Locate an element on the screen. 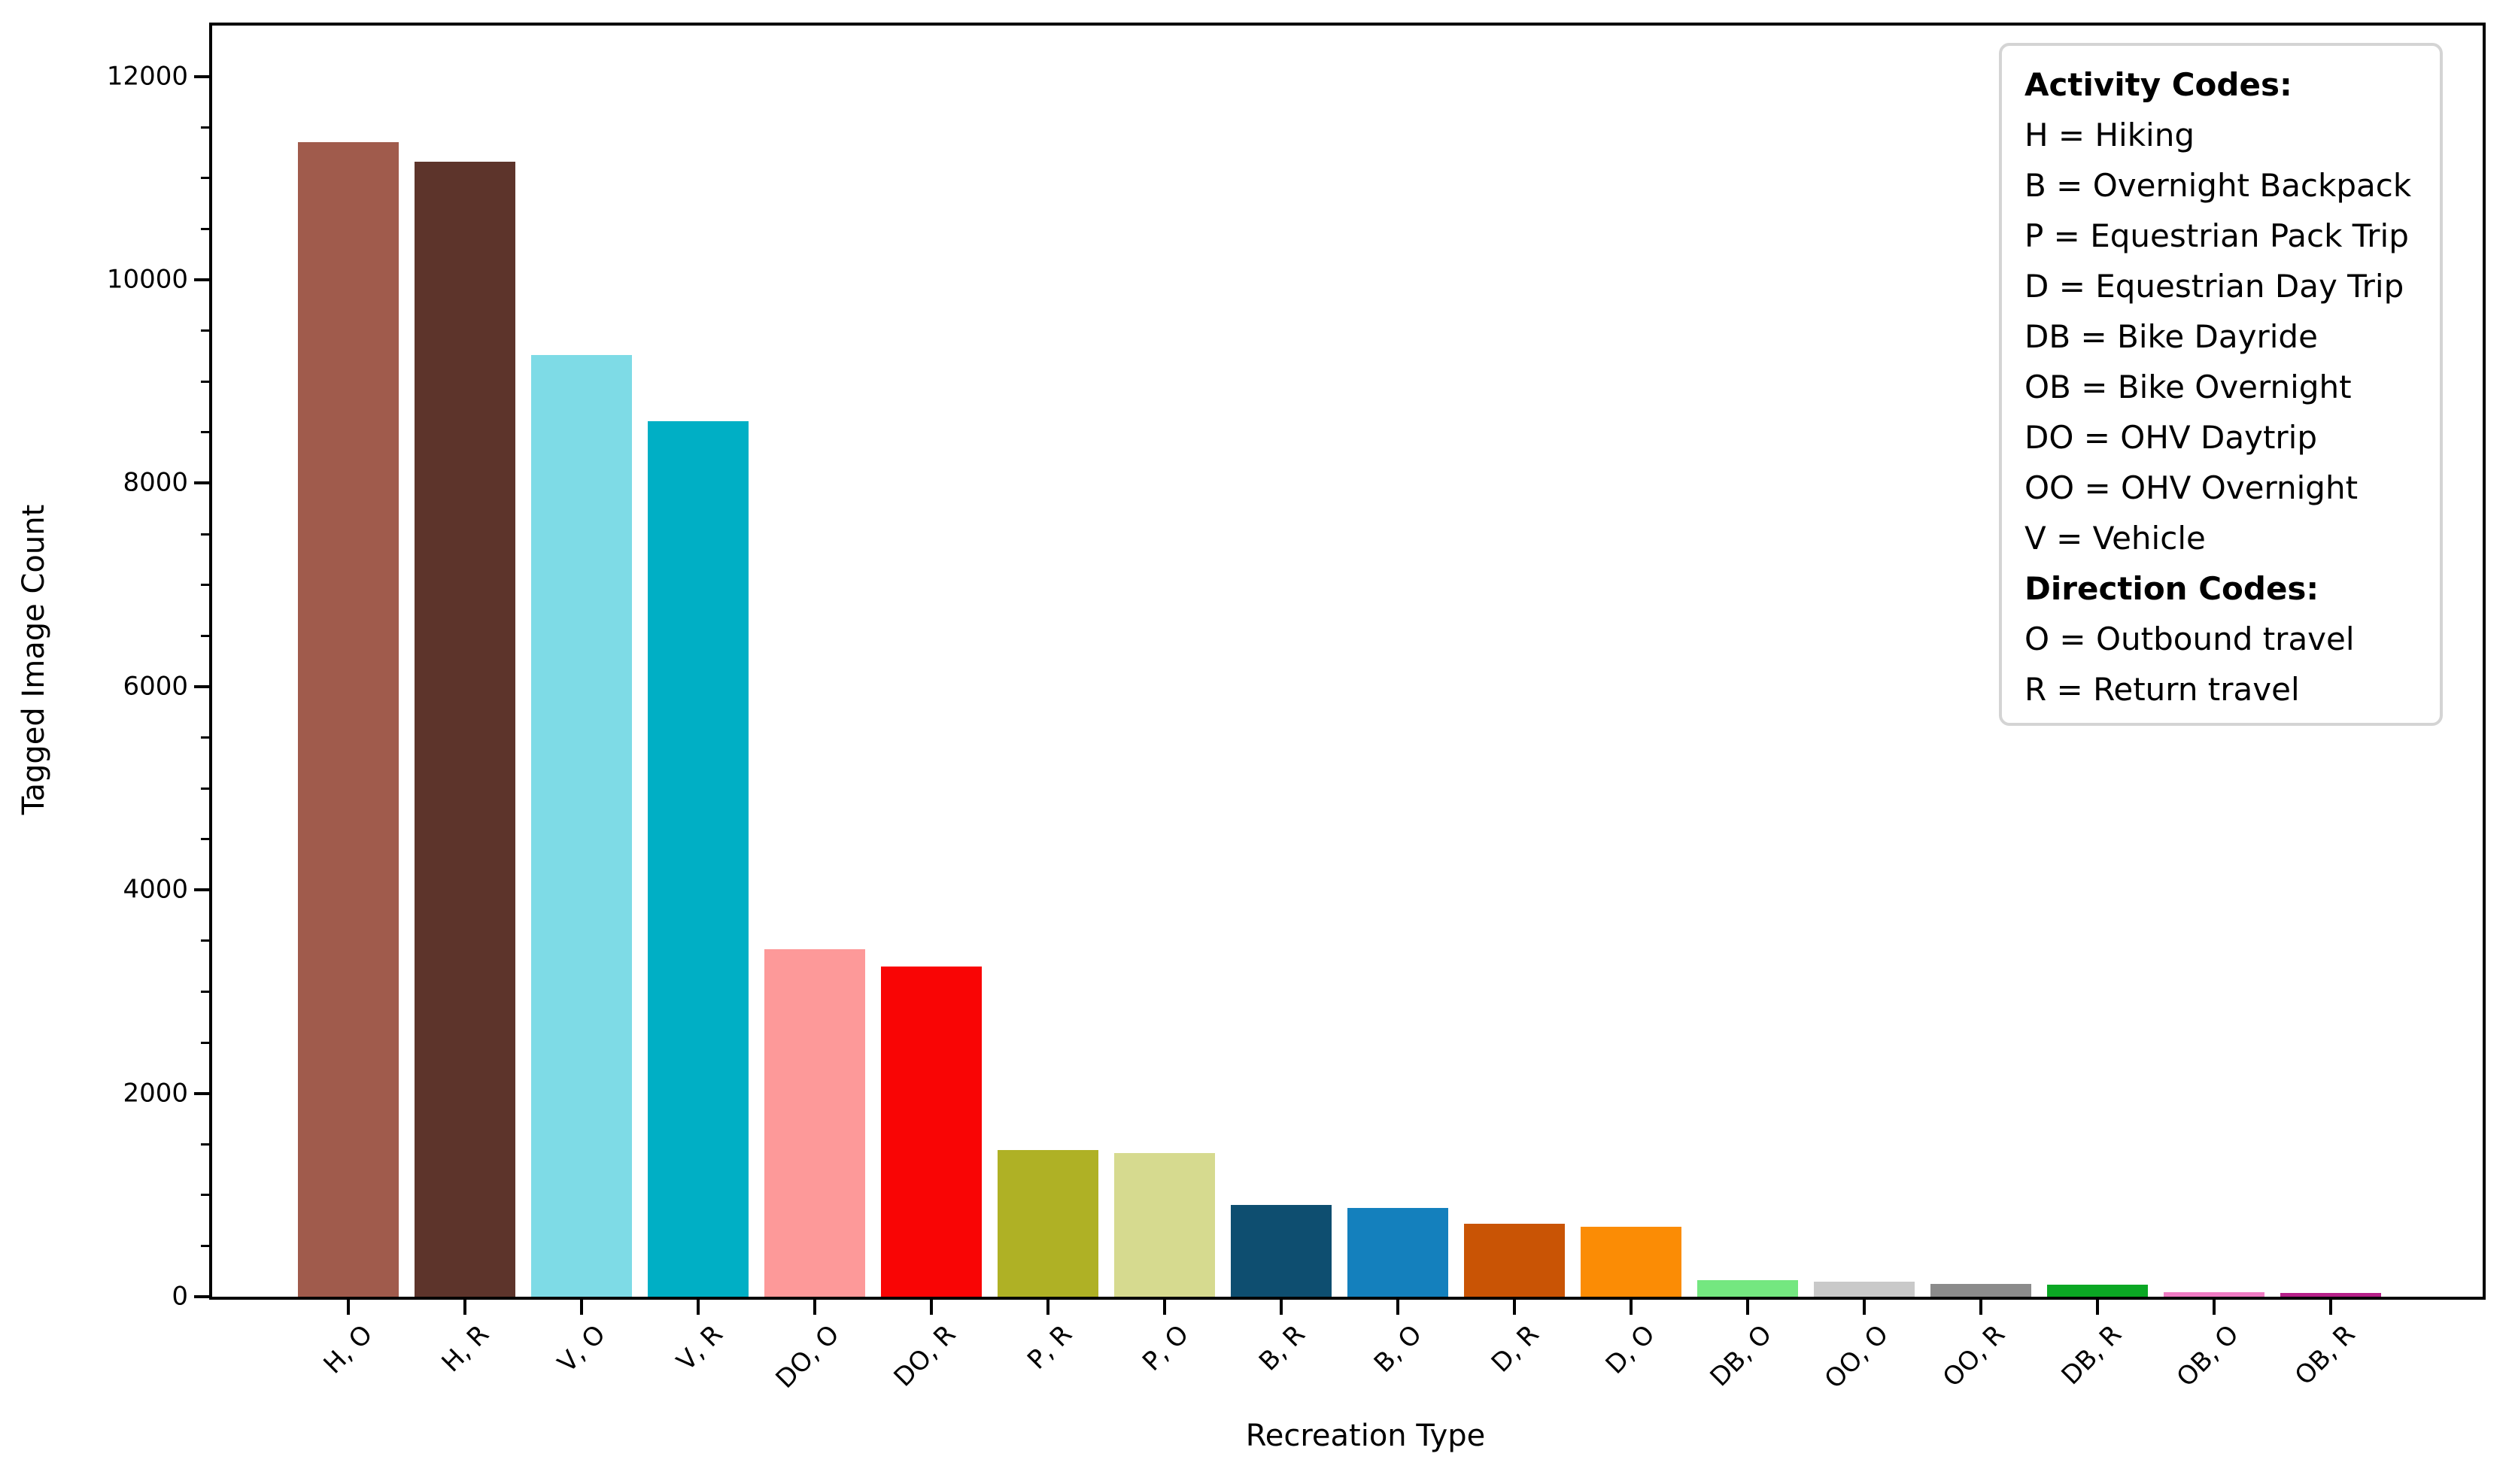 This screenshot has width=2512, height=1484. y-tick-label: 2000 is located at coordinates (155, 1092).